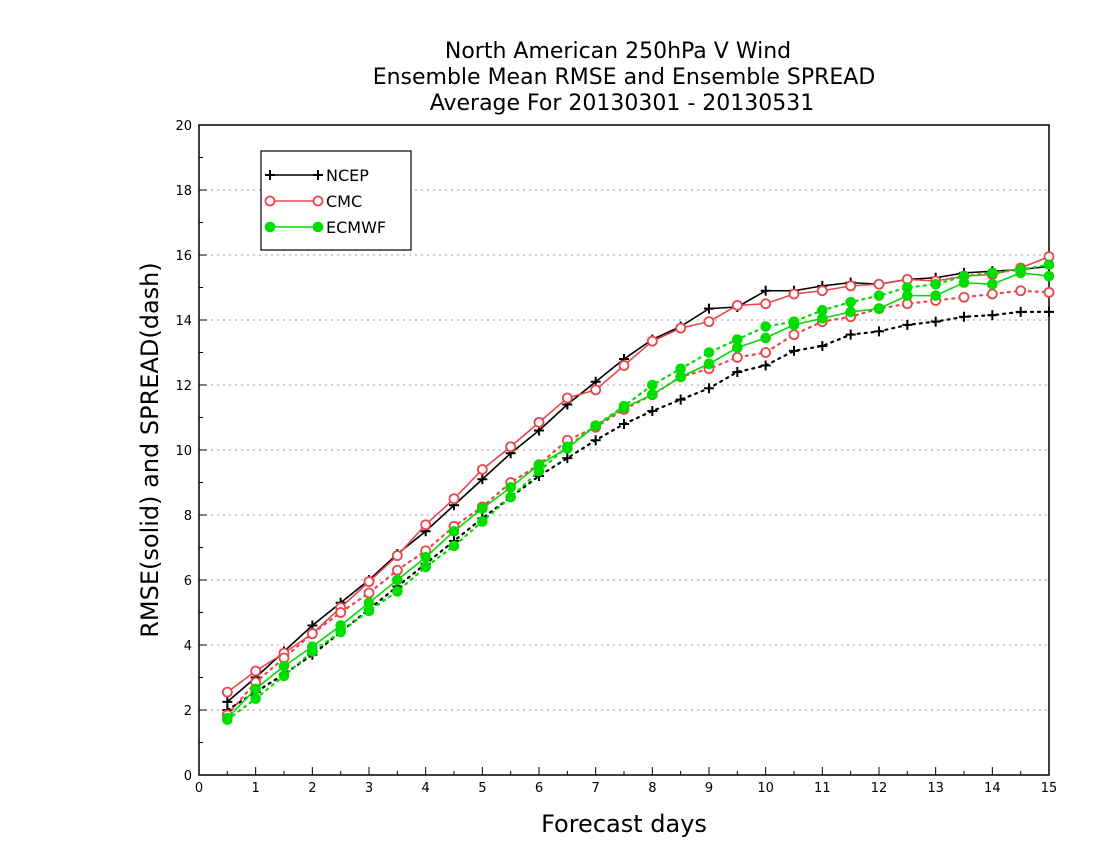  What do you see at coordinates (622, 103) in the screenshot?
I see `title-line-3: Average For 20130301 - 20130531` at bounding box center [622, 103].